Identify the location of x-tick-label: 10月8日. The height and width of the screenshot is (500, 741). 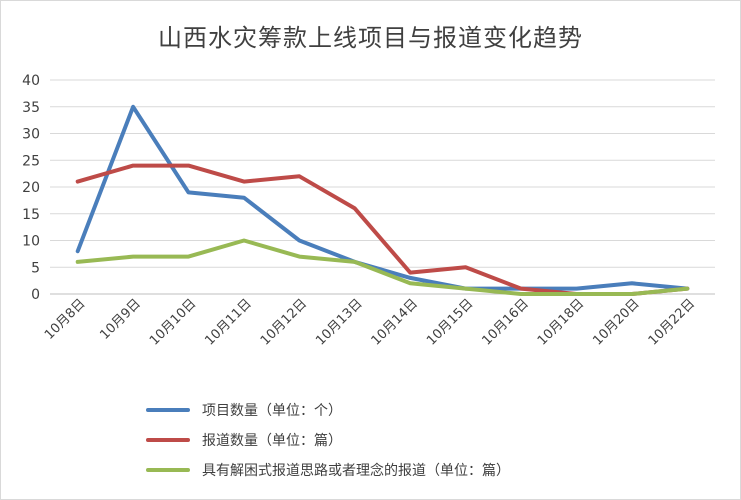
(65, 319).